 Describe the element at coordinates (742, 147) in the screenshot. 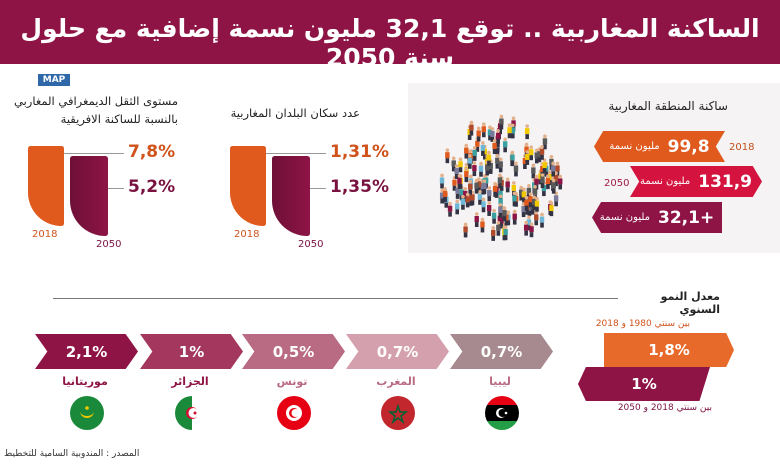

I see `region-year: 2018` at that location.